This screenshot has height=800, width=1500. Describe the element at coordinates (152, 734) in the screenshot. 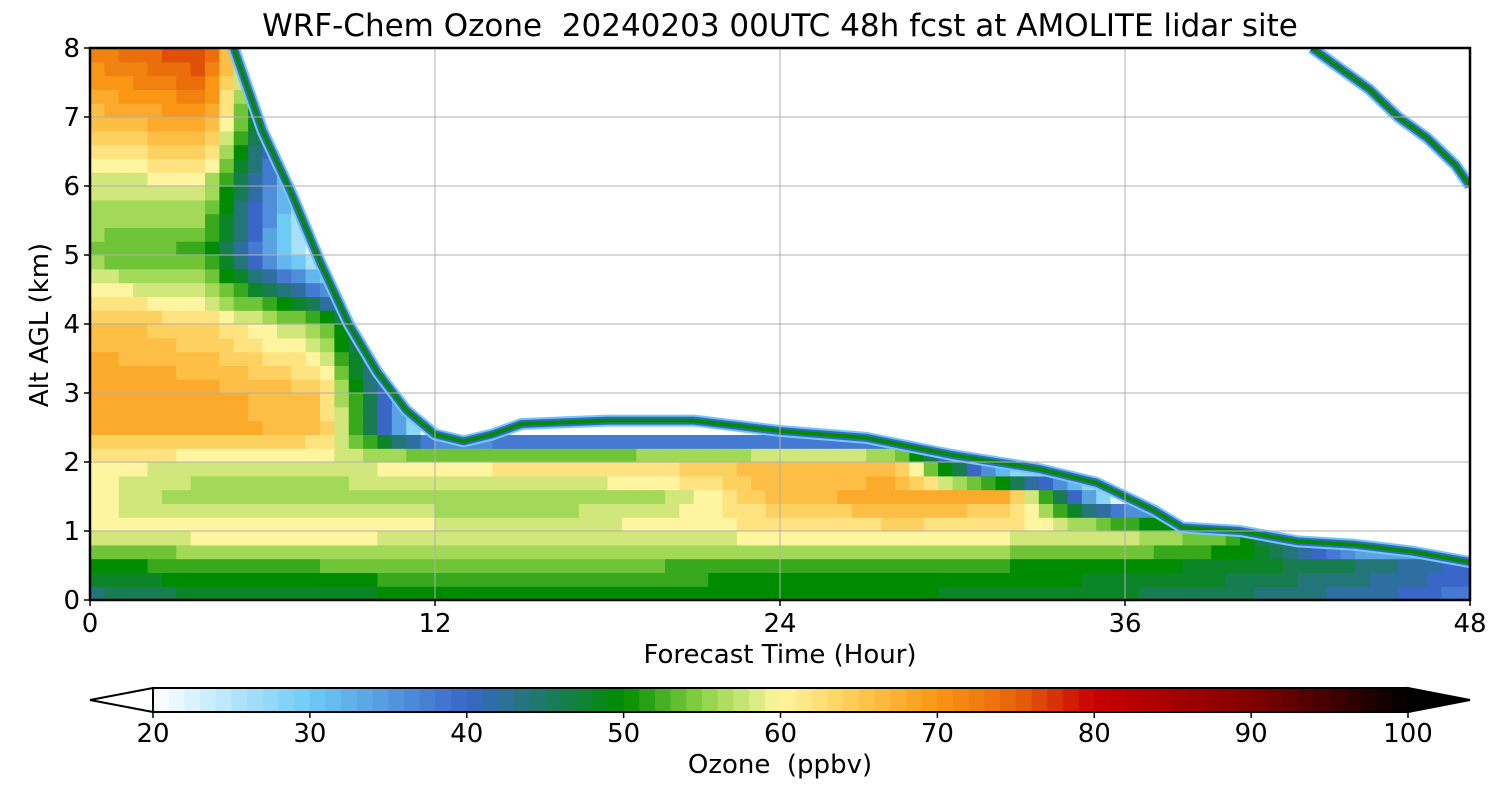

I see `colorbar-tick-label: 20` at that location.